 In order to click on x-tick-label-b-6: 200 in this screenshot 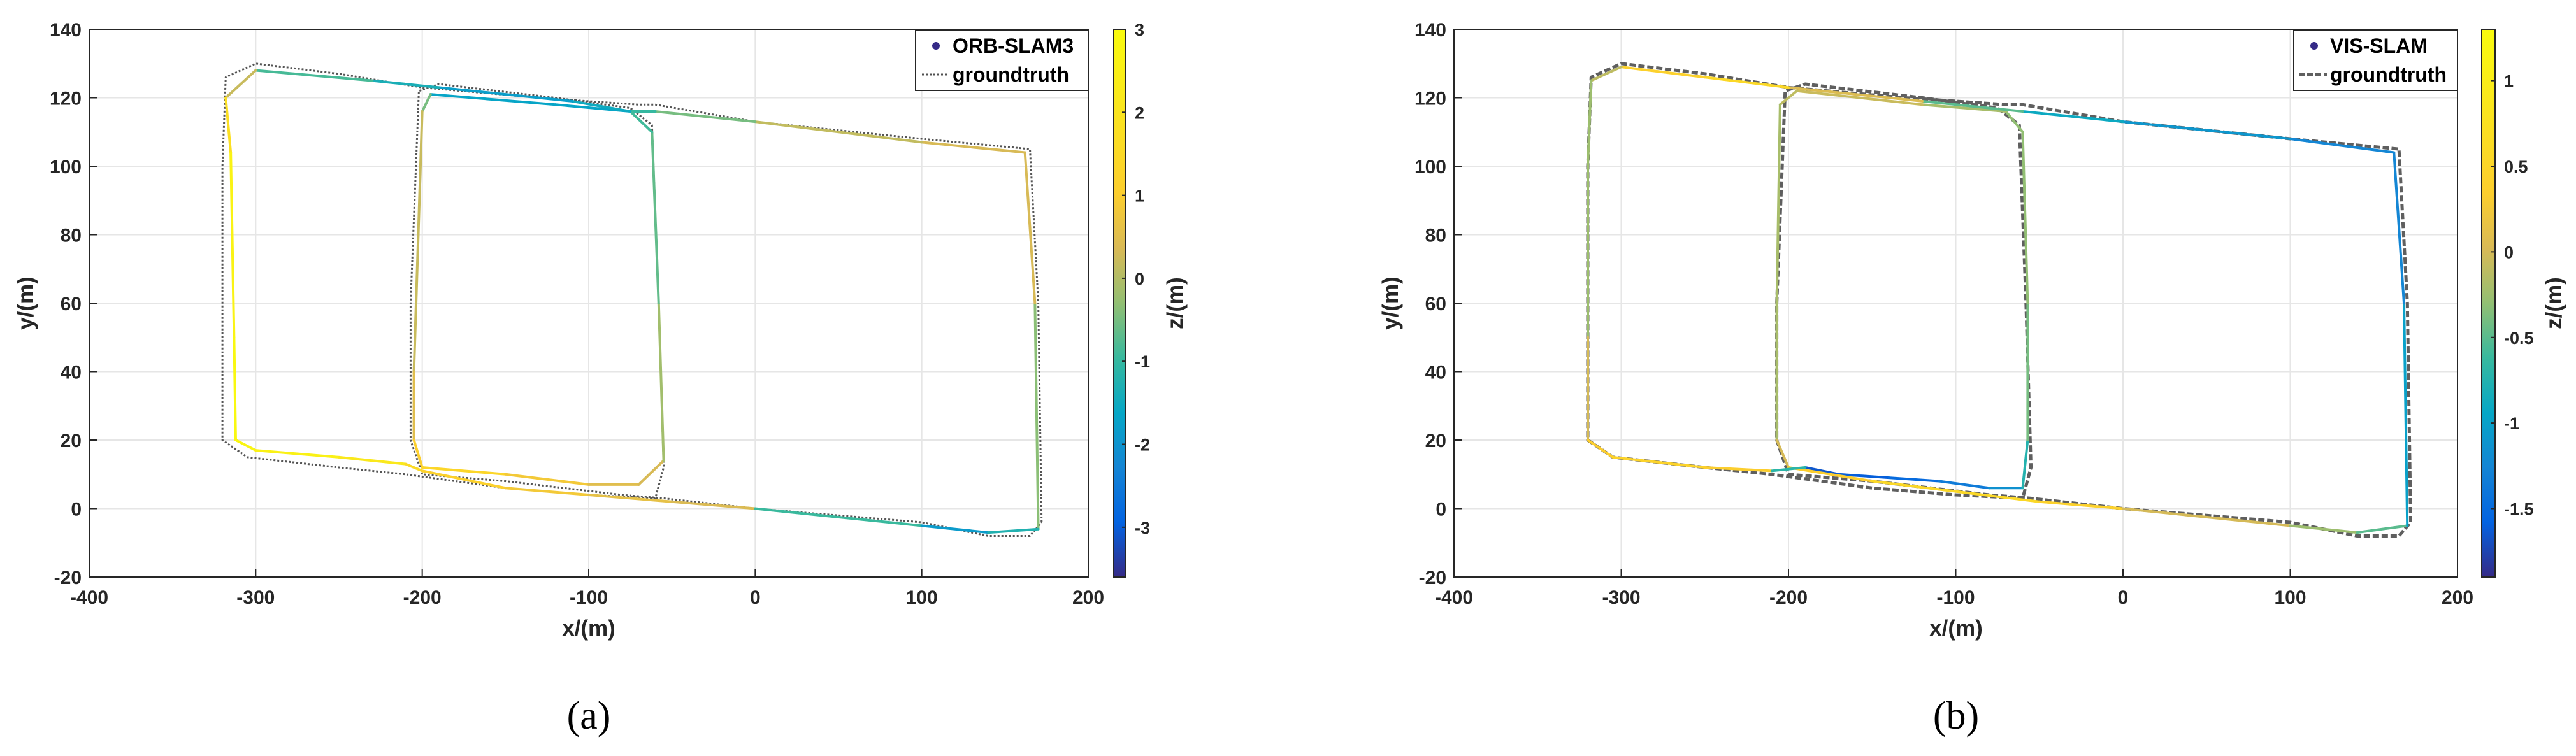, I will do `click(2457, 597)`.